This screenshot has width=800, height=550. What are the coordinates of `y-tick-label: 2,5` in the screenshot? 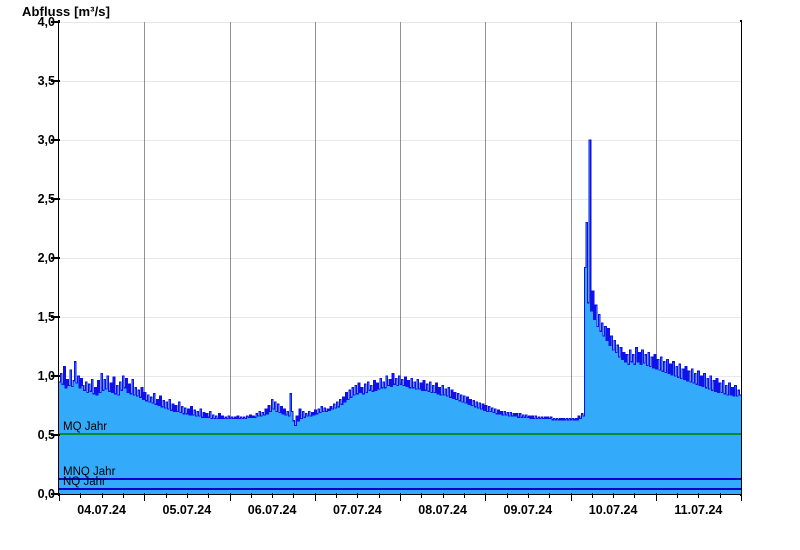 It's located at (46, 199).